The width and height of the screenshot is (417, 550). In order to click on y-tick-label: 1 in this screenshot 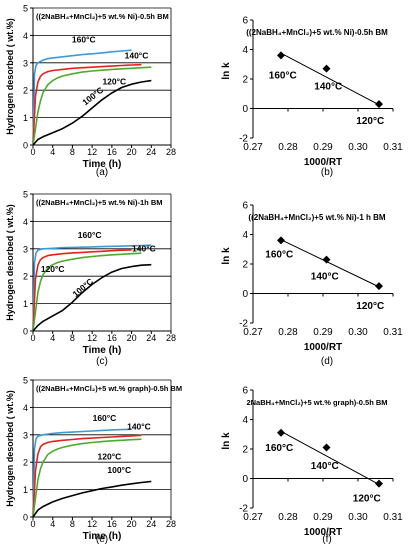, I will do `click(25, 118)`.